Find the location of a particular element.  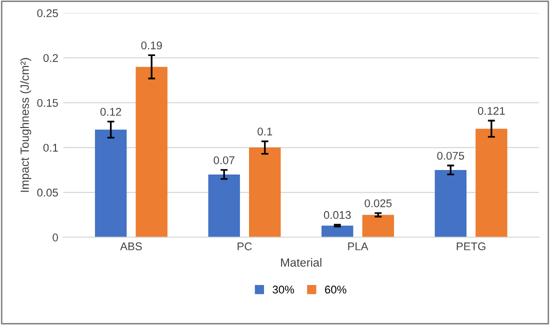

y-tick-label: 0.25 is located at coordinates (47, 13).